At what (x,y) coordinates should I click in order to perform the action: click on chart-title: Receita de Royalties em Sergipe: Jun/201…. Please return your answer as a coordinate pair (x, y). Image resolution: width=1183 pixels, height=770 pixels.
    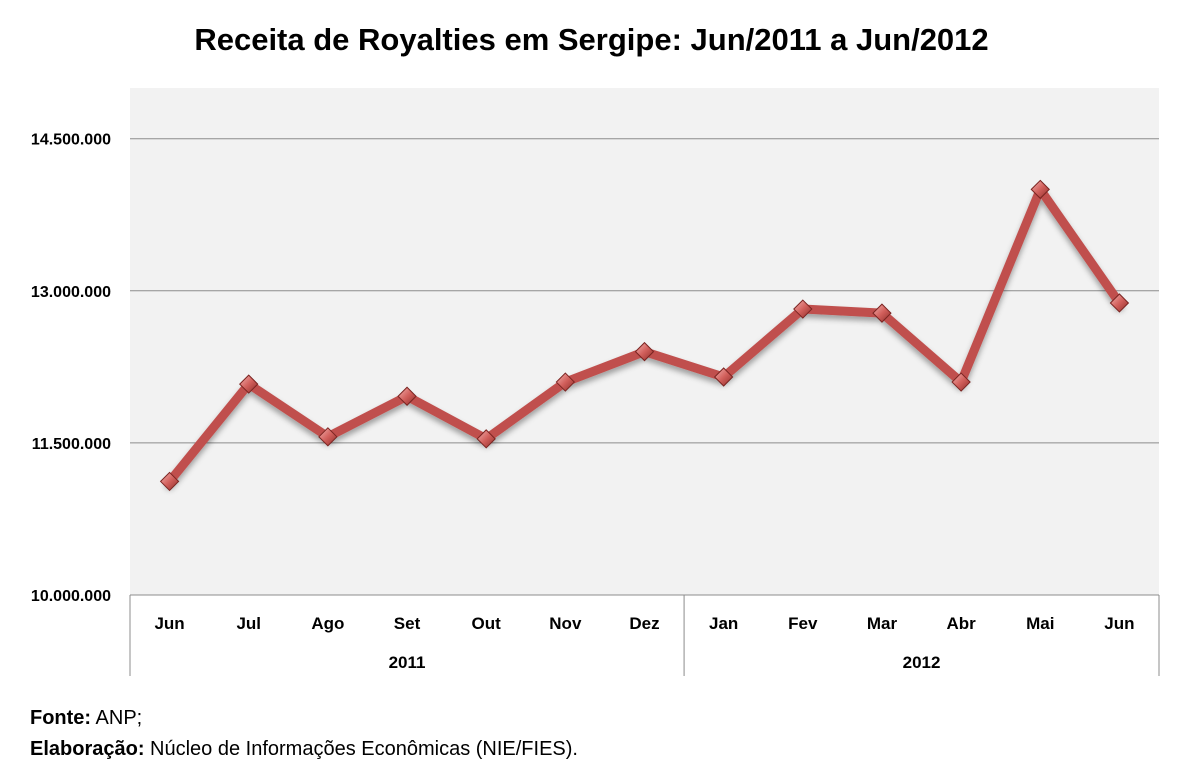
    Looking at the image, I should click on (591, 39).